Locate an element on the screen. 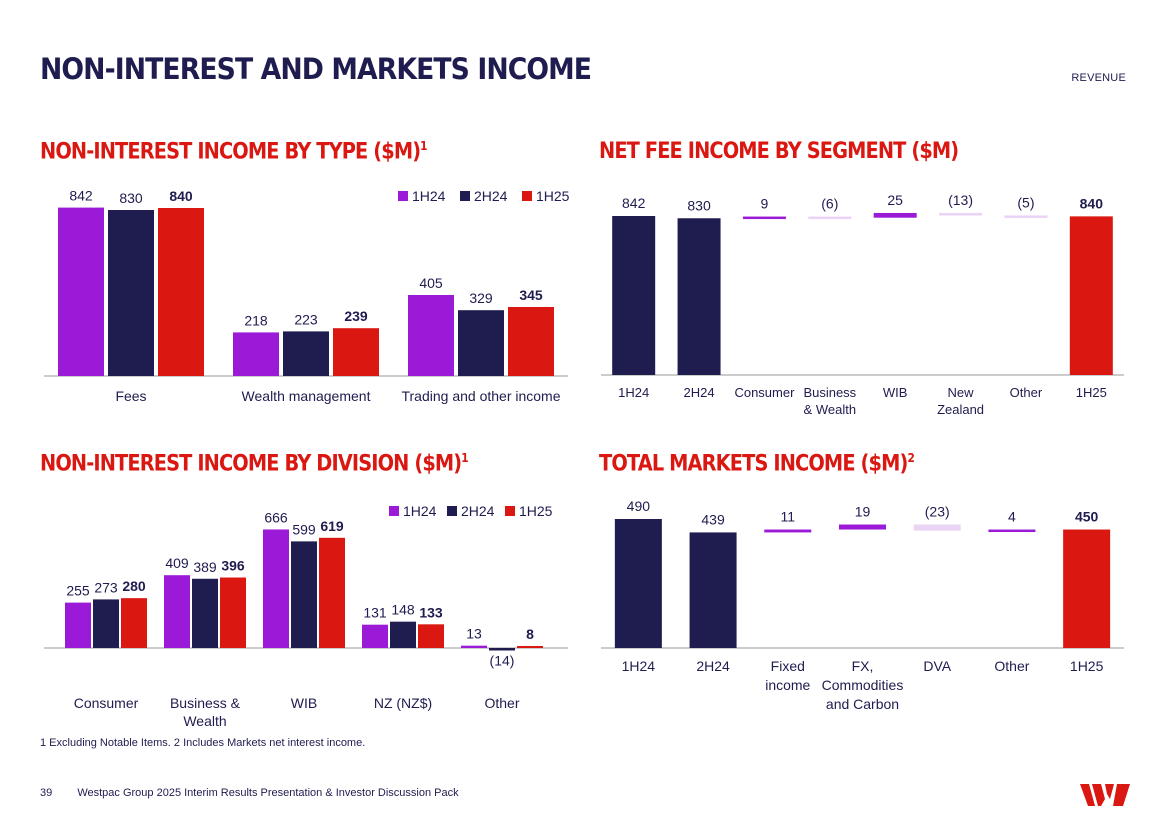  category-label: Consumer is located at coordinates (106, 703).